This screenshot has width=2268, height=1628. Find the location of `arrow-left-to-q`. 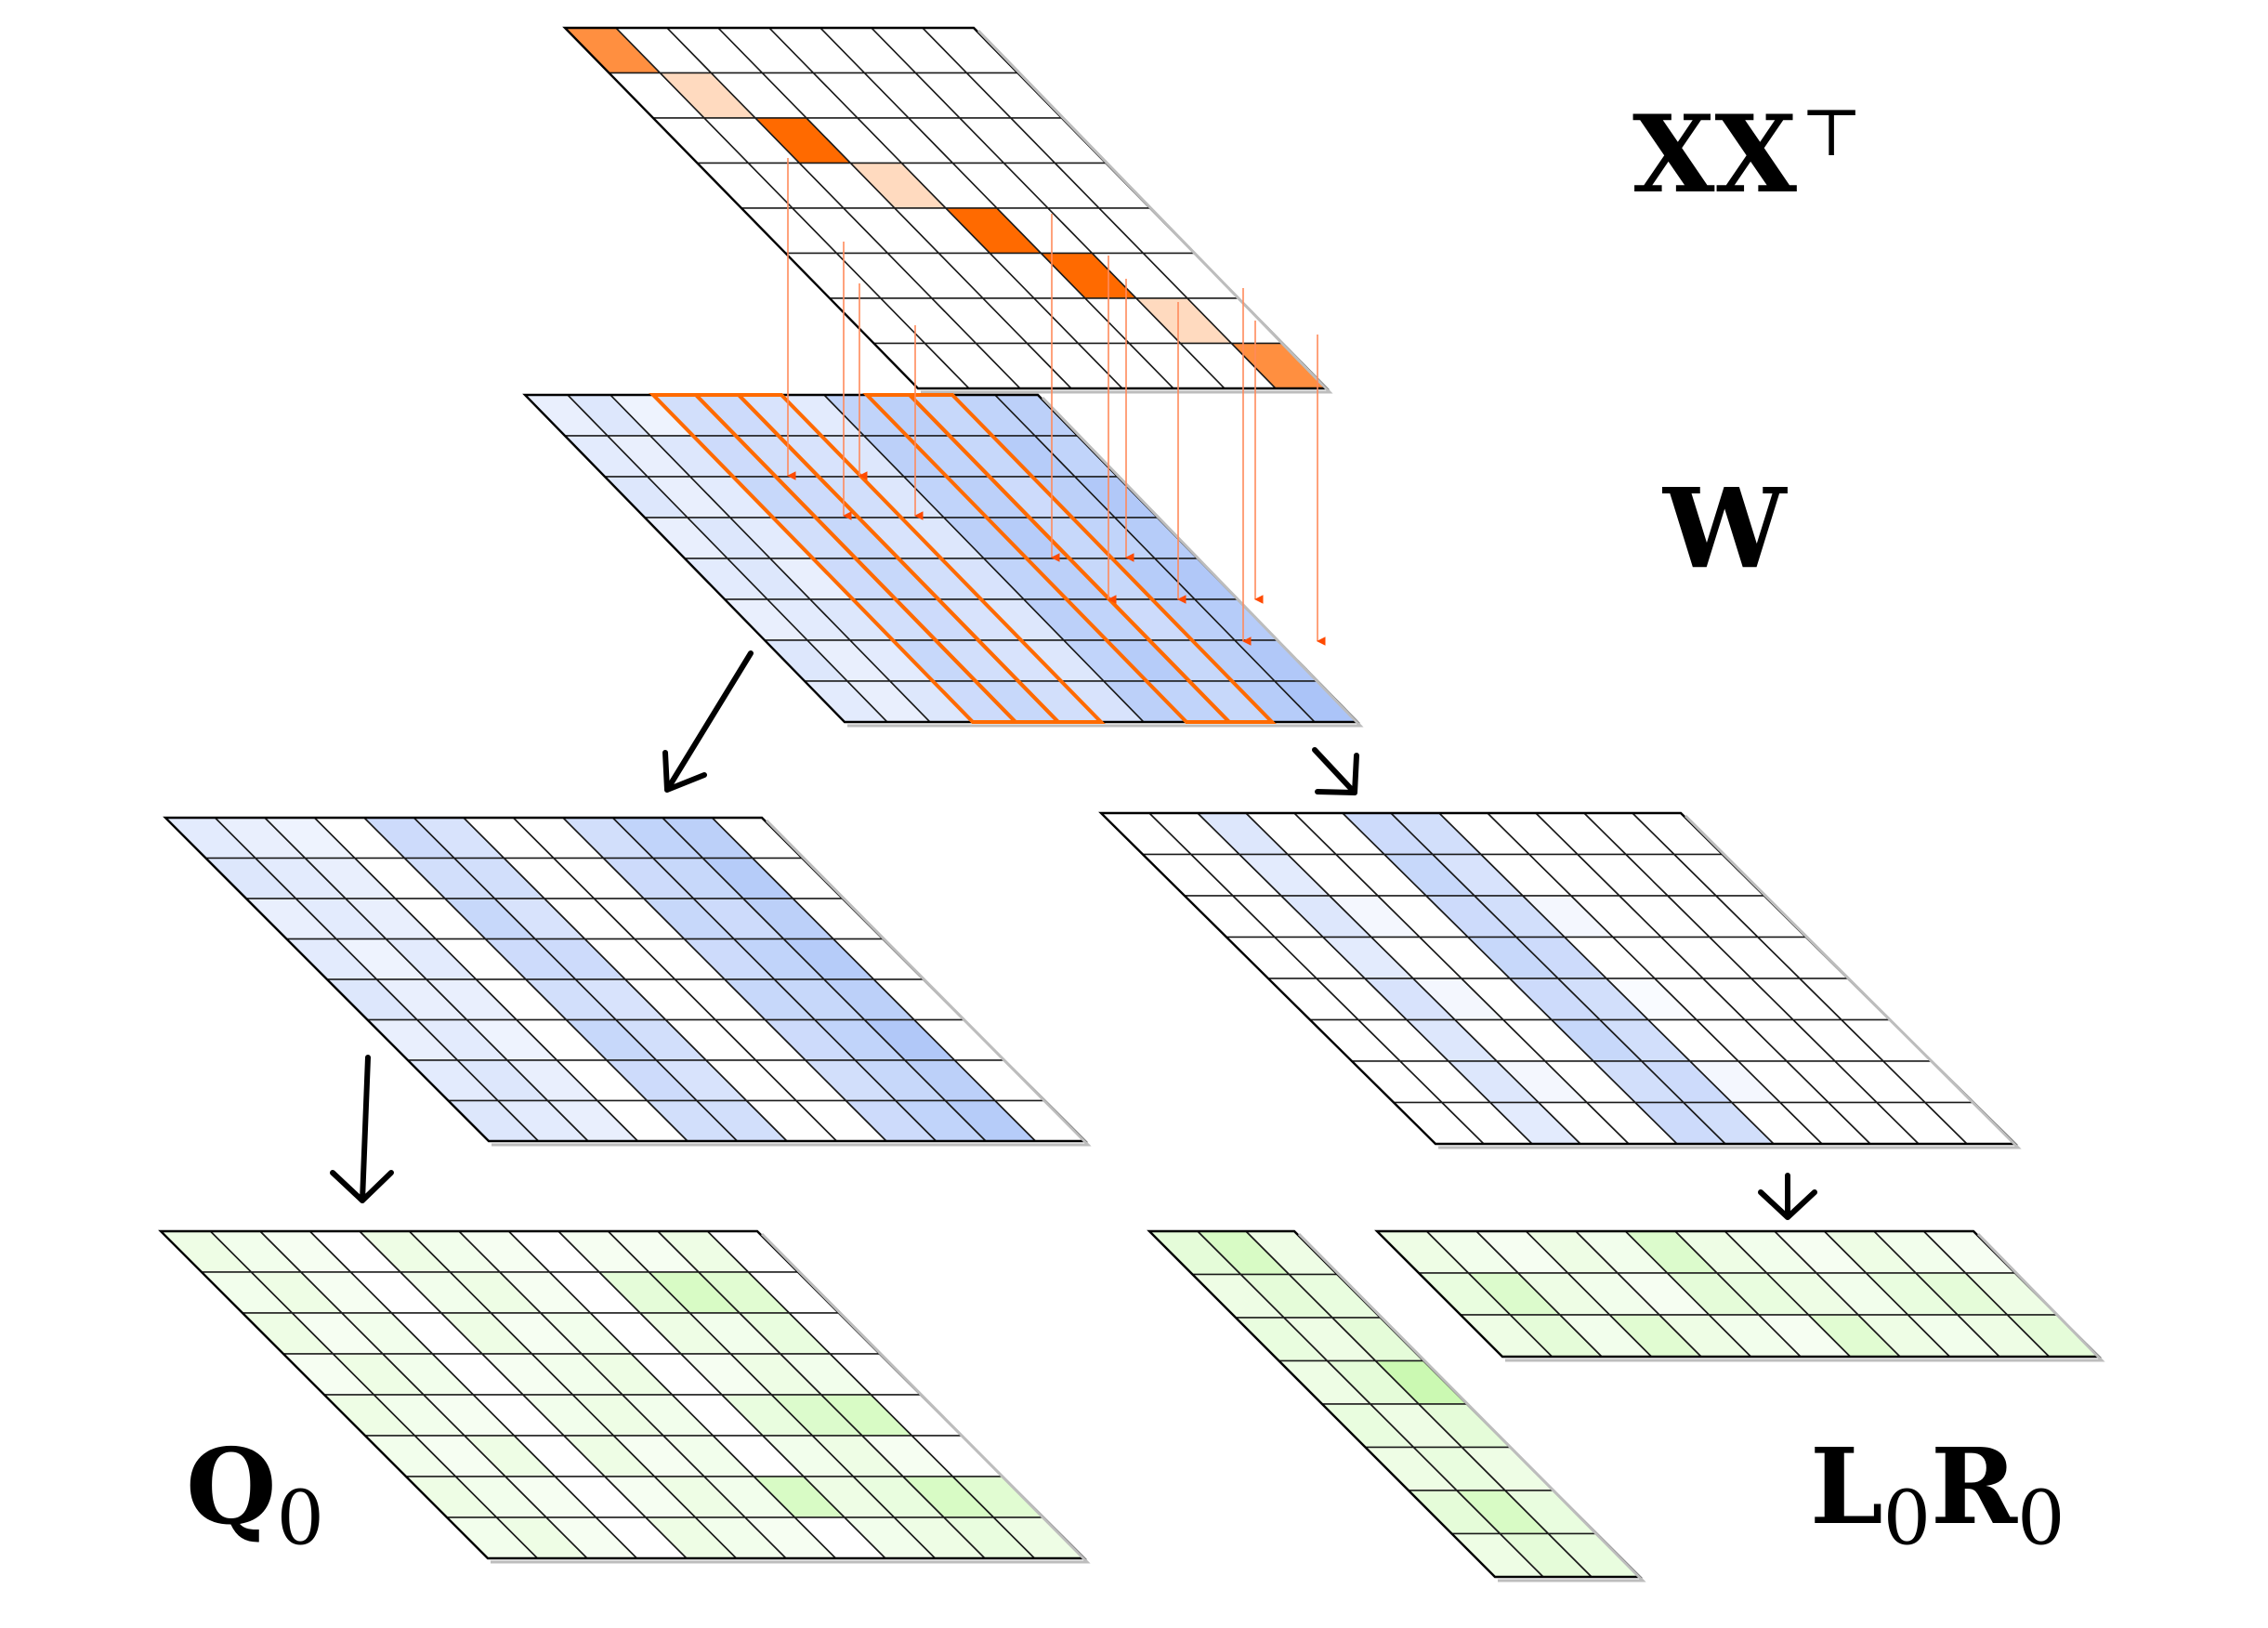

arrow-left-to-q is located at coordinates (362, 1129).